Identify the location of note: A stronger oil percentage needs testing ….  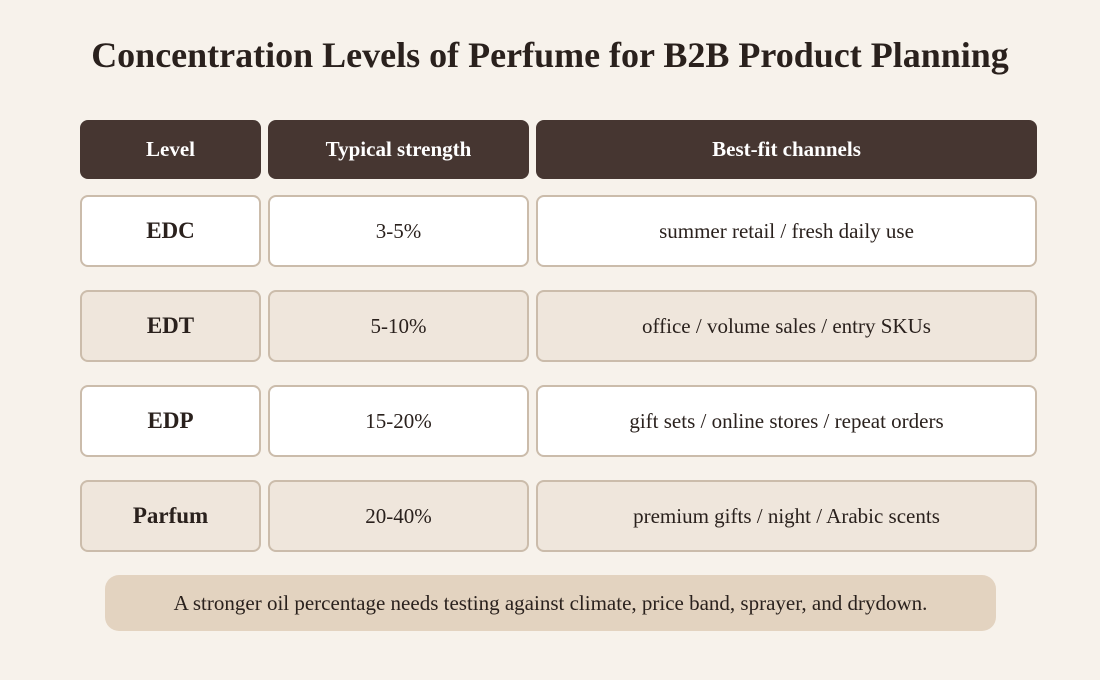
(550, 603).